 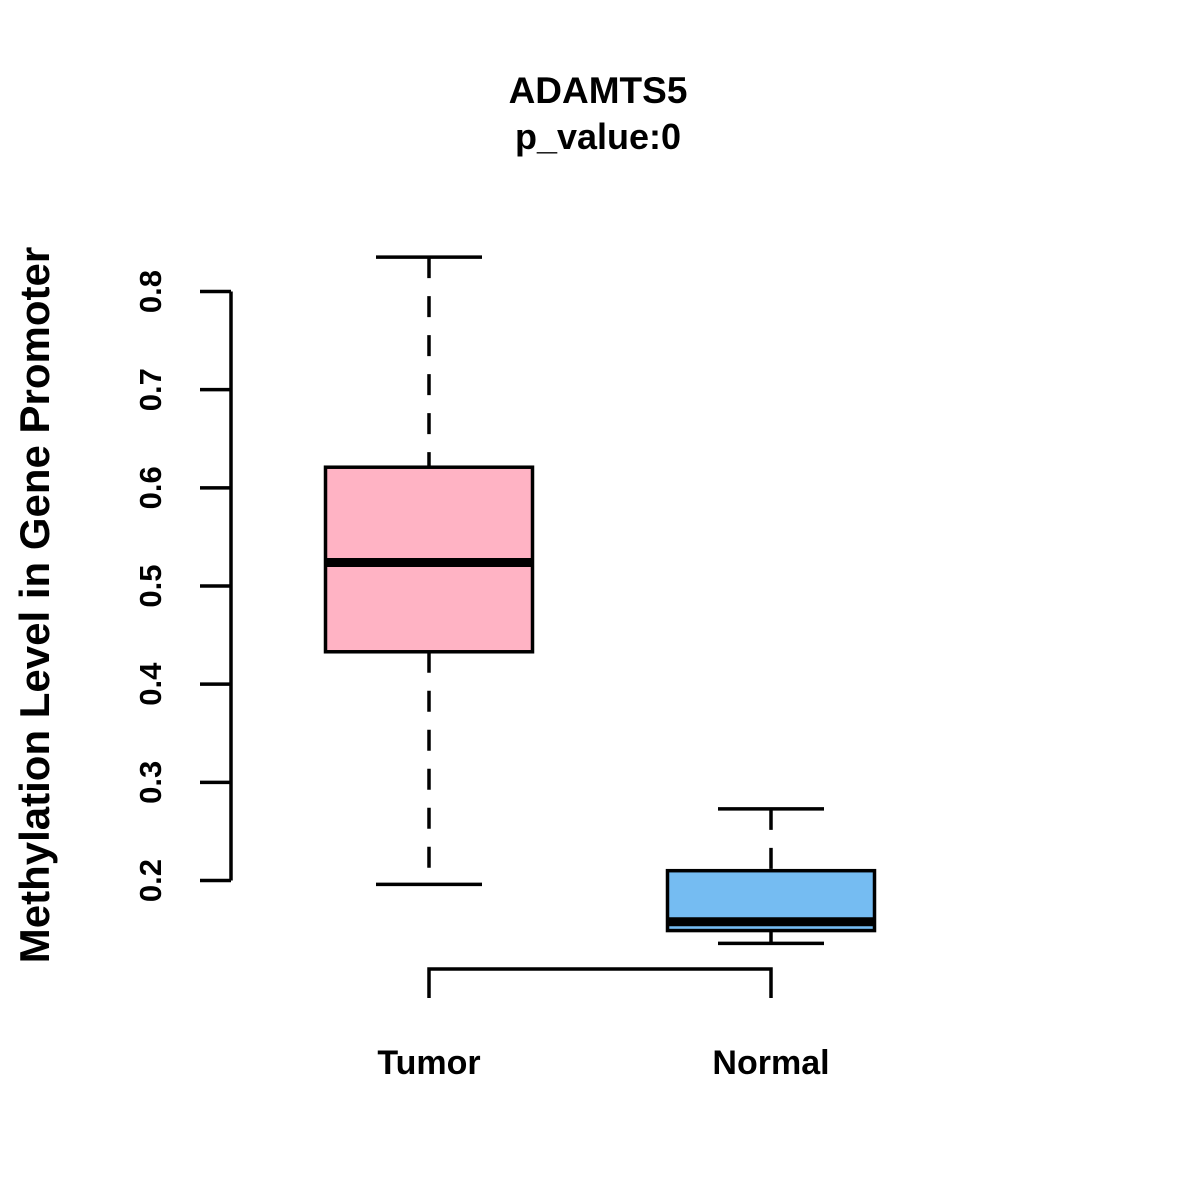 What do you see at coordinates (150, 585) in the screenshot?
I see `y-tick-label: 0.5` at bounding box center [150, 585].